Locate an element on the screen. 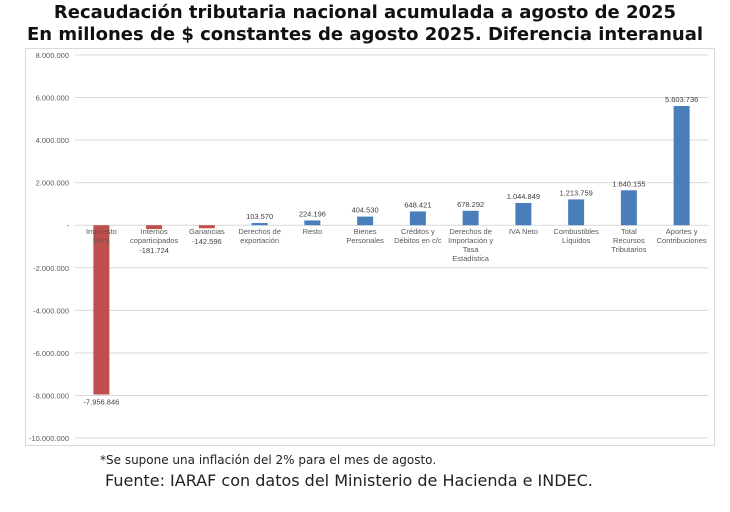 The height and width of the screenshot is (512, 730). y-tick-label: 6.000.000 is located at coordinates (52, 98).